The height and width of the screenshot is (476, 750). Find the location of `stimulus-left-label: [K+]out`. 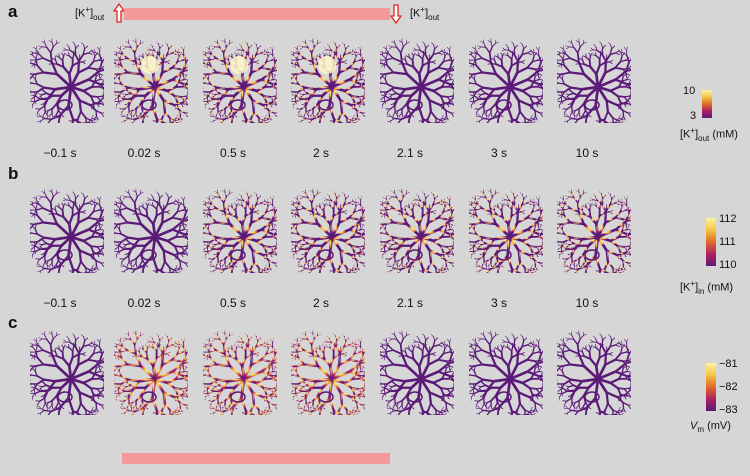

stimulus-left-label: [K+]out is located at coordinates (90, 13).